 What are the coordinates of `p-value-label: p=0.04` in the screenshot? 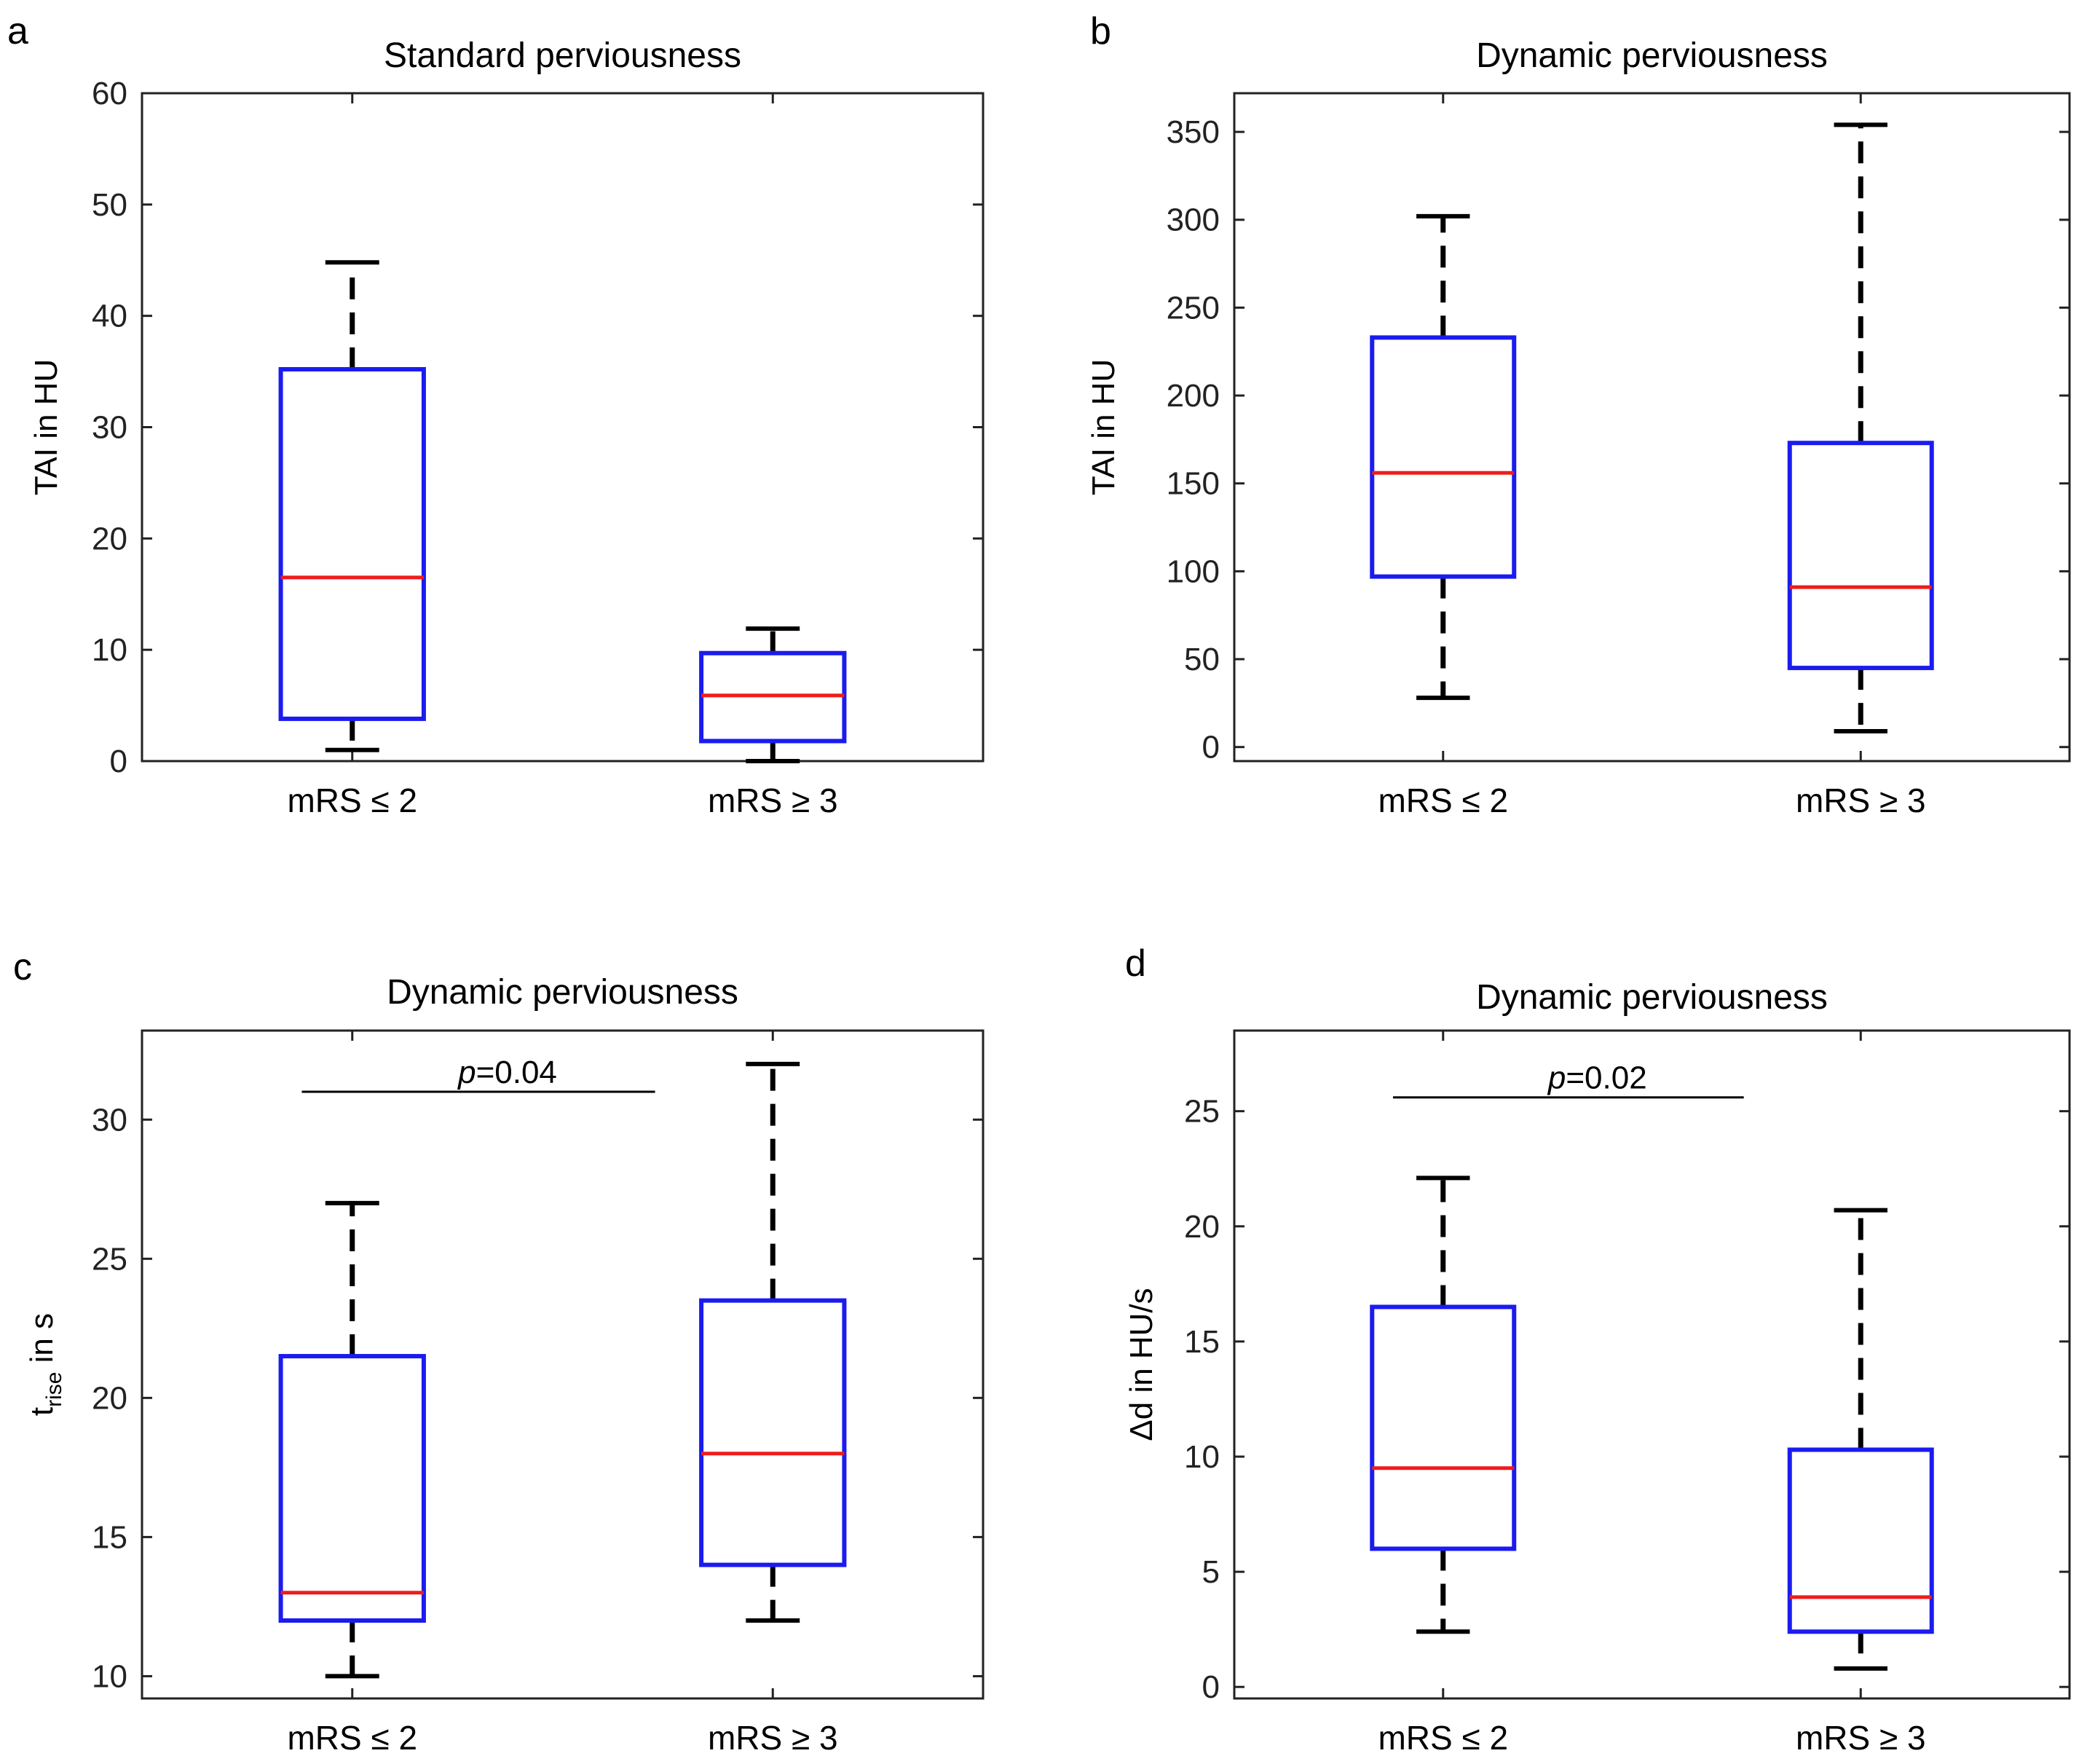 It's located at (507, 1072).